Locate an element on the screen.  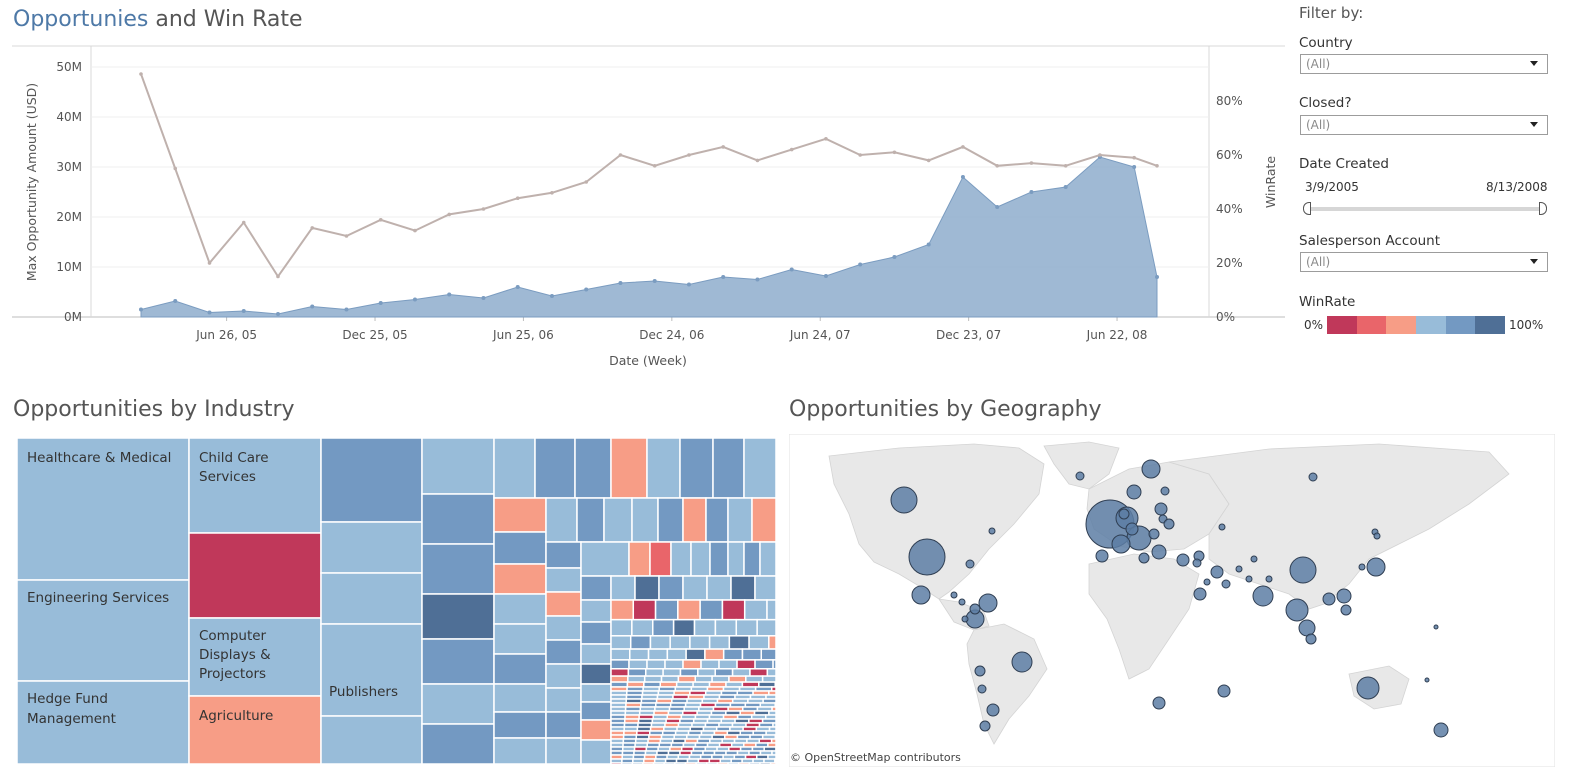
closed-dropdown: (All) is located at coordinates (1424, 125).